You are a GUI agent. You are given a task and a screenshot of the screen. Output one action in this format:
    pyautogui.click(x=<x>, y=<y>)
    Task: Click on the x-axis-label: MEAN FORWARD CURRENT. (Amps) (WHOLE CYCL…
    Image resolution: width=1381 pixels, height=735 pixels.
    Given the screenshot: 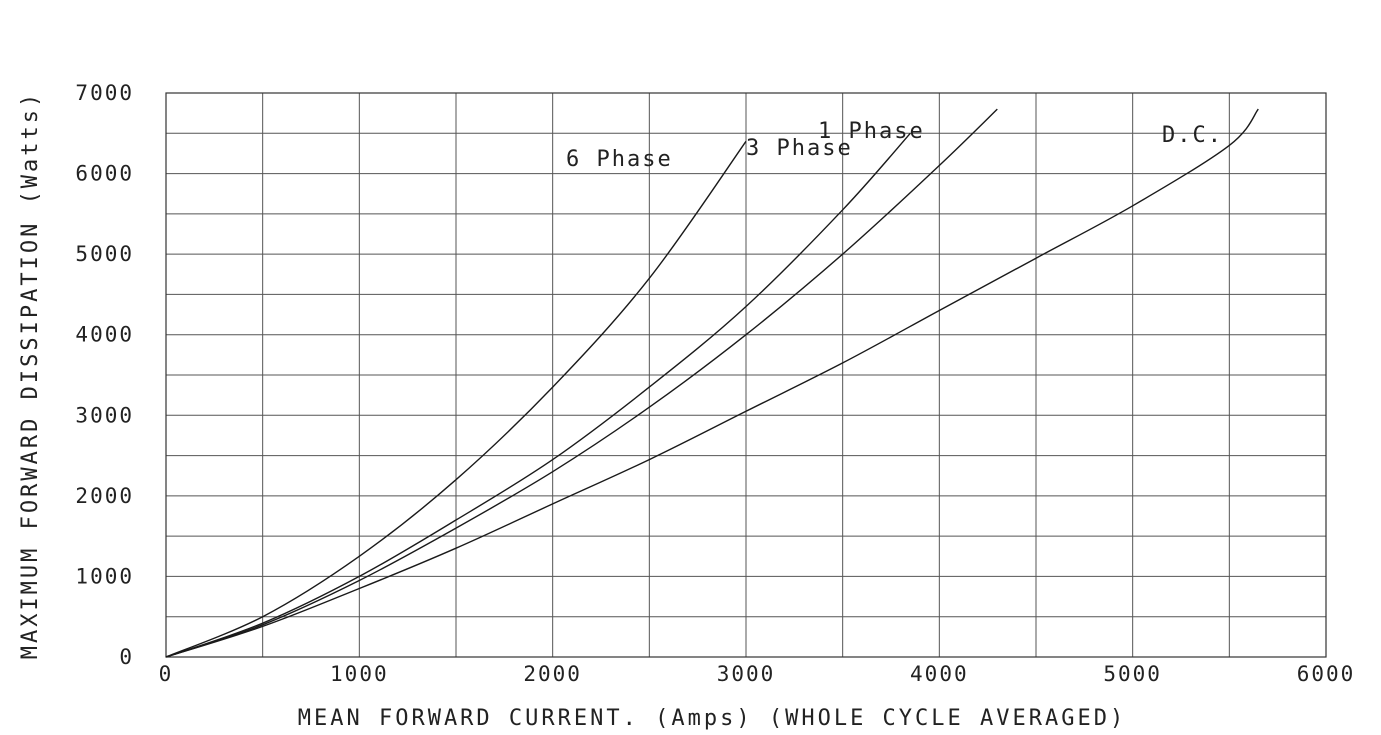 What is the action you would take?
    pyautogui.click(x=712, y=718)
    